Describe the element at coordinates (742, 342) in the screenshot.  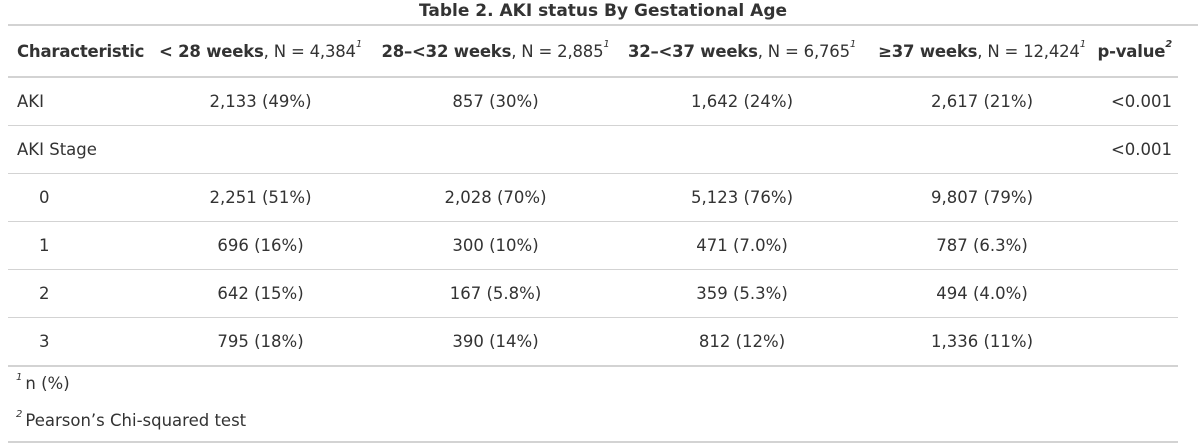
I see `table-cell: 812 (12%)` at that location.